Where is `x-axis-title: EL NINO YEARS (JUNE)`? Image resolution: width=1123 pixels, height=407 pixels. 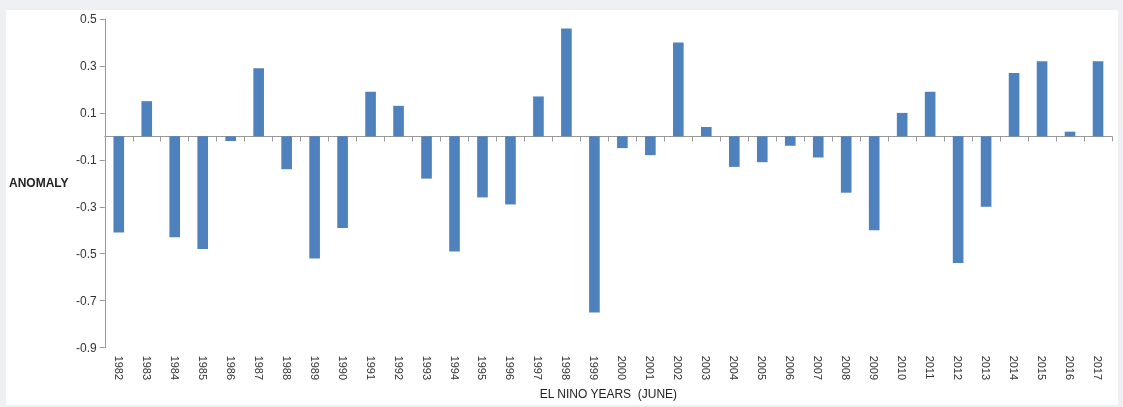
x-axis-title: EL NINO YEARS (JUNE) is located at coordinates (608, 394).